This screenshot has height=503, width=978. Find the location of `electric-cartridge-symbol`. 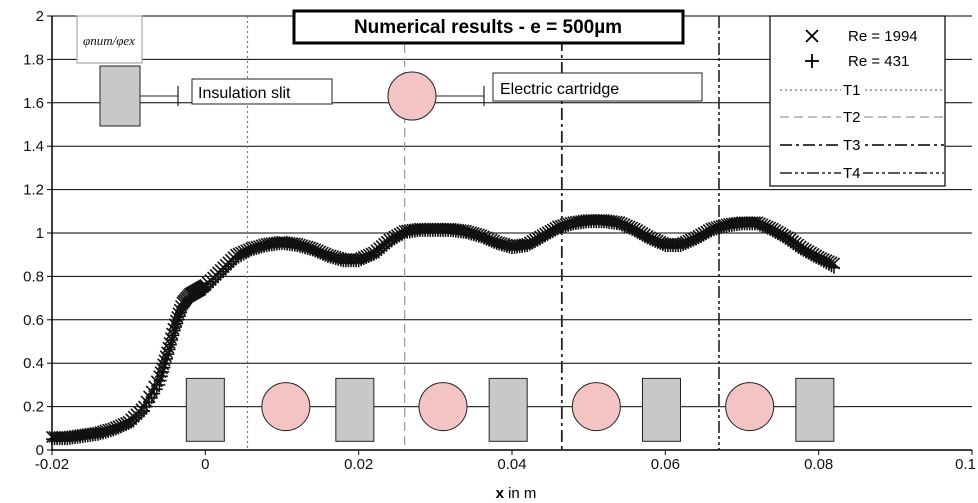

electric-cartridge-symbol is located at coordinates (412, 96).